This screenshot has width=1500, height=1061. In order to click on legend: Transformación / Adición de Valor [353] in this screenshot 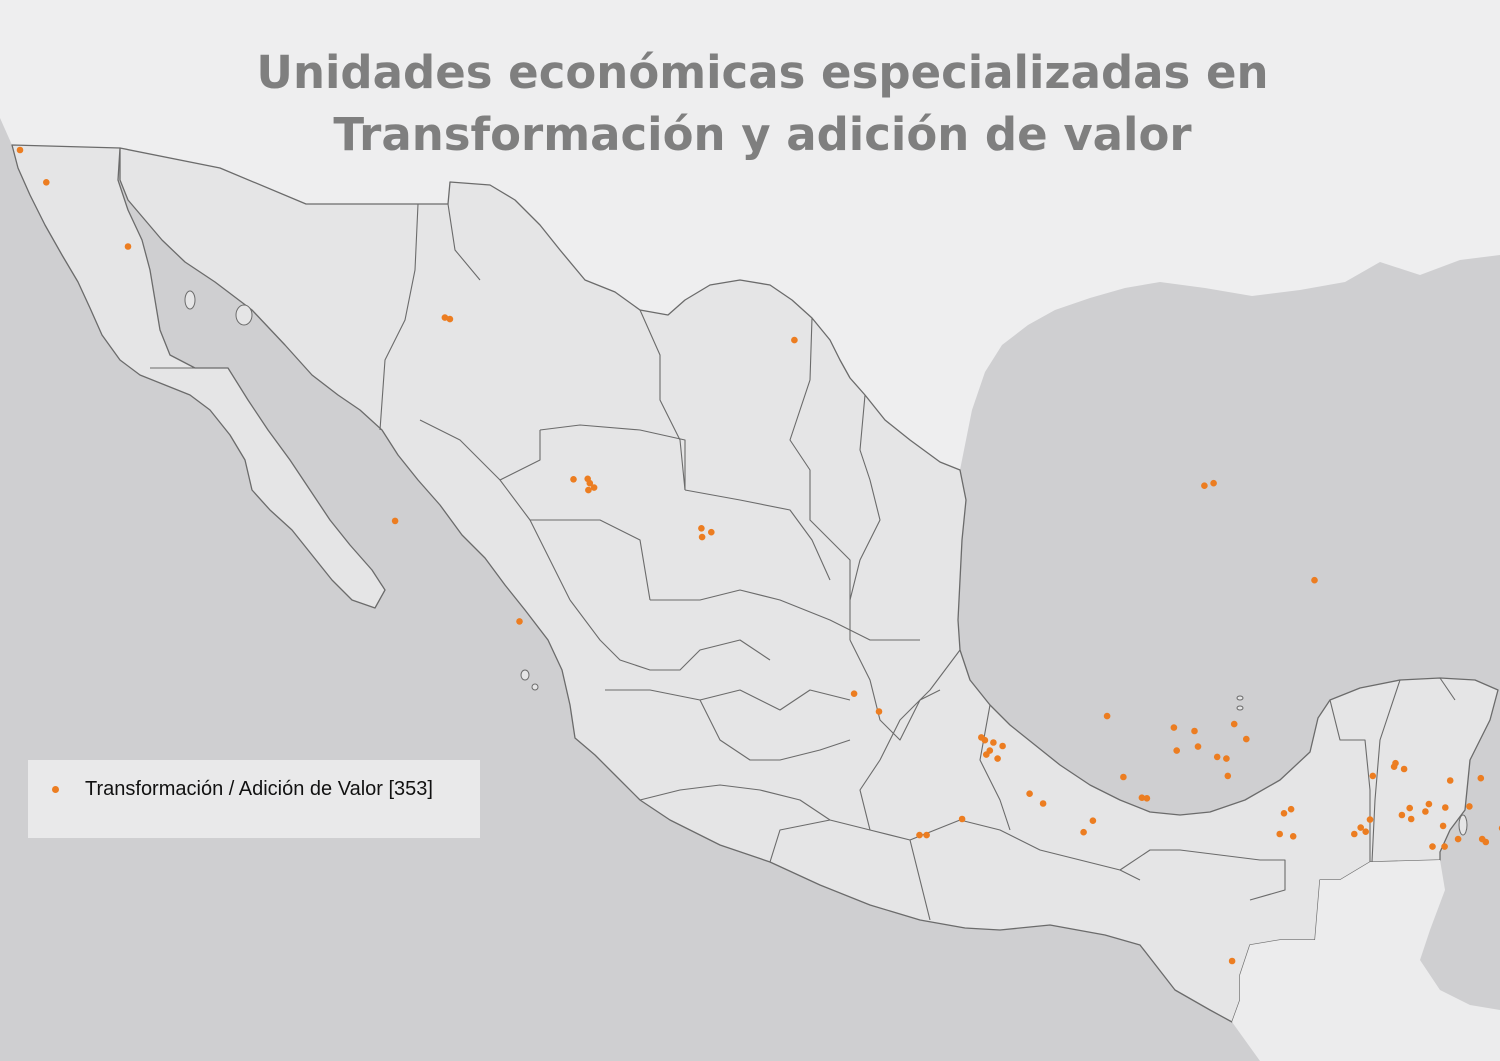, I will do `click(254, 799)`.